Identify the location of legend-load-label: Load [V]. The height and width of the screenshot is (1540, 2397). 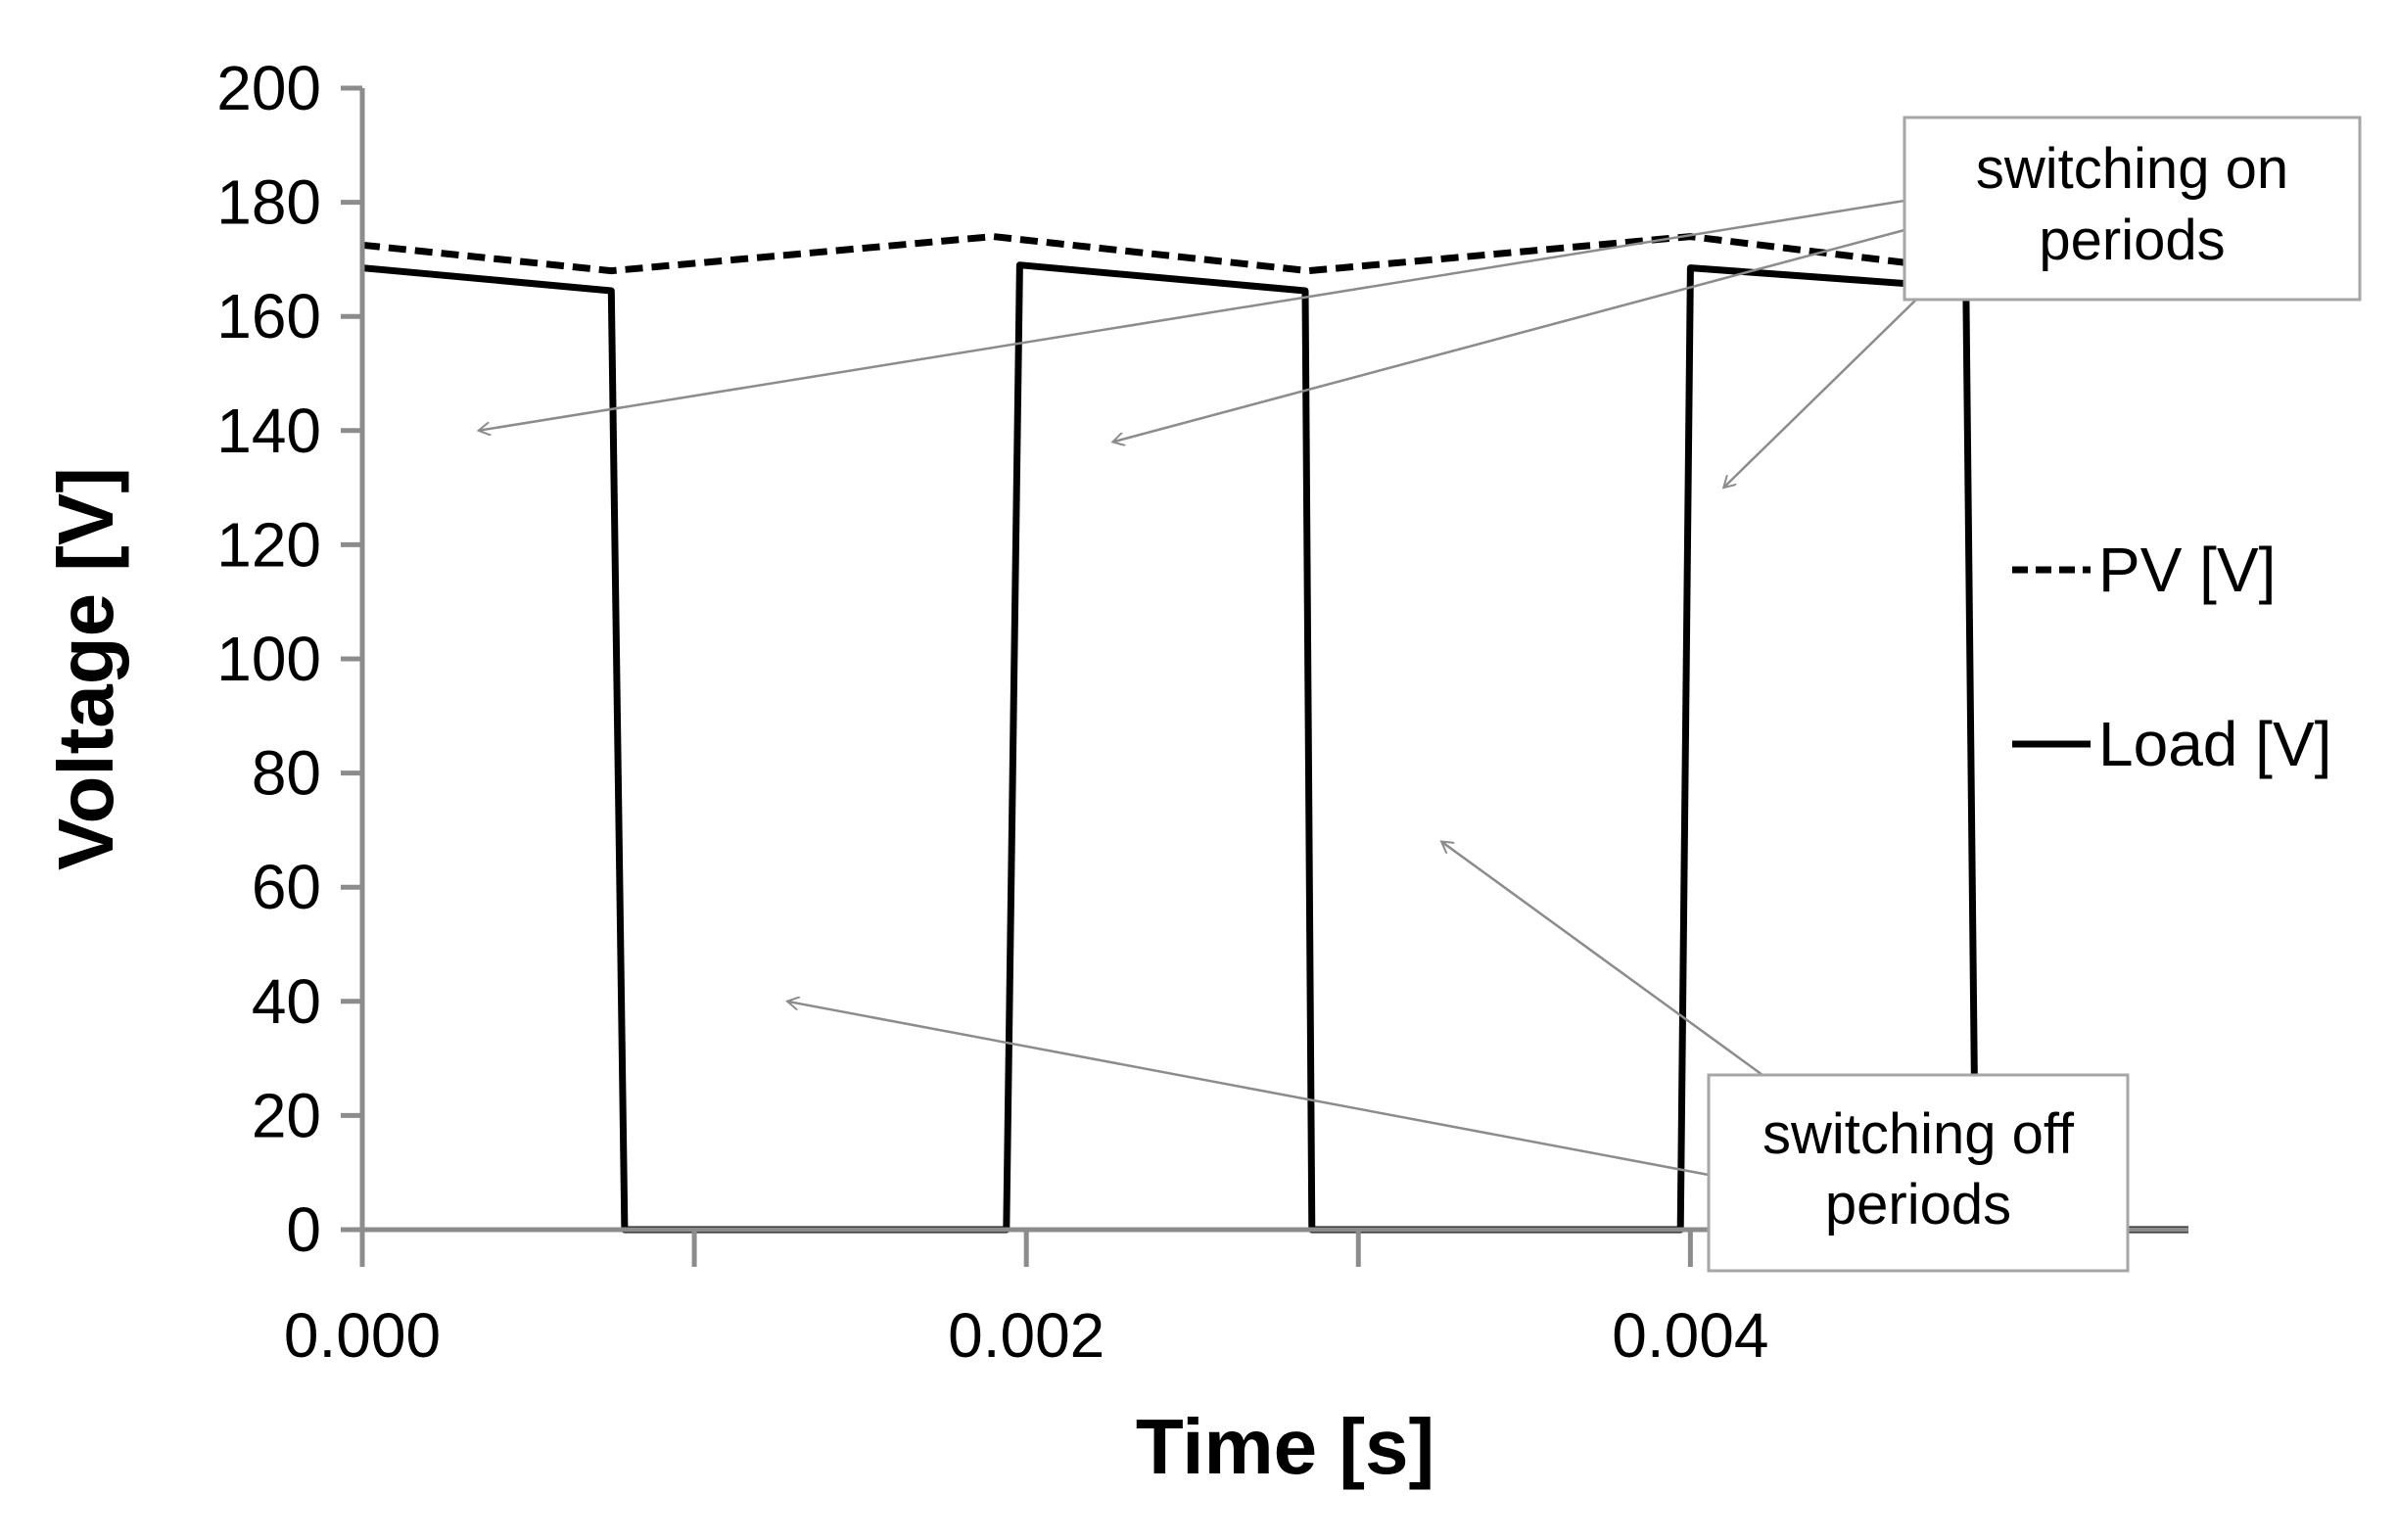
(2214, 744).